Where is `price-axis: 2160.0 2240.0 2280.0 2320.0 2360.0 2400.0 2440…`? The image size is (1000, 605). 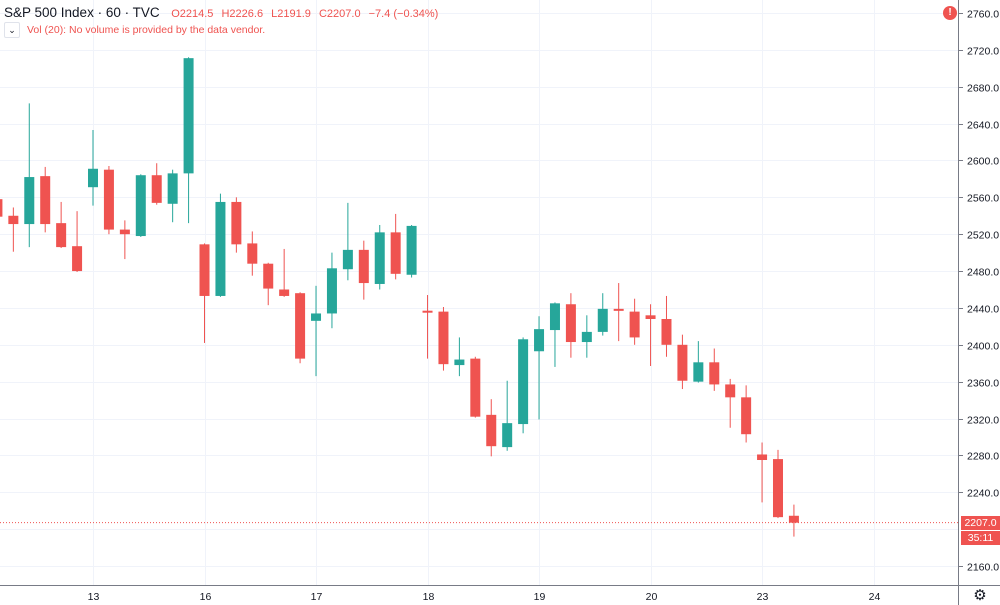 price-axis: 2160.0 2240.0 2280.0 2320.0 2360.0 2400.0 2440… is located at coordinates (978, 291).